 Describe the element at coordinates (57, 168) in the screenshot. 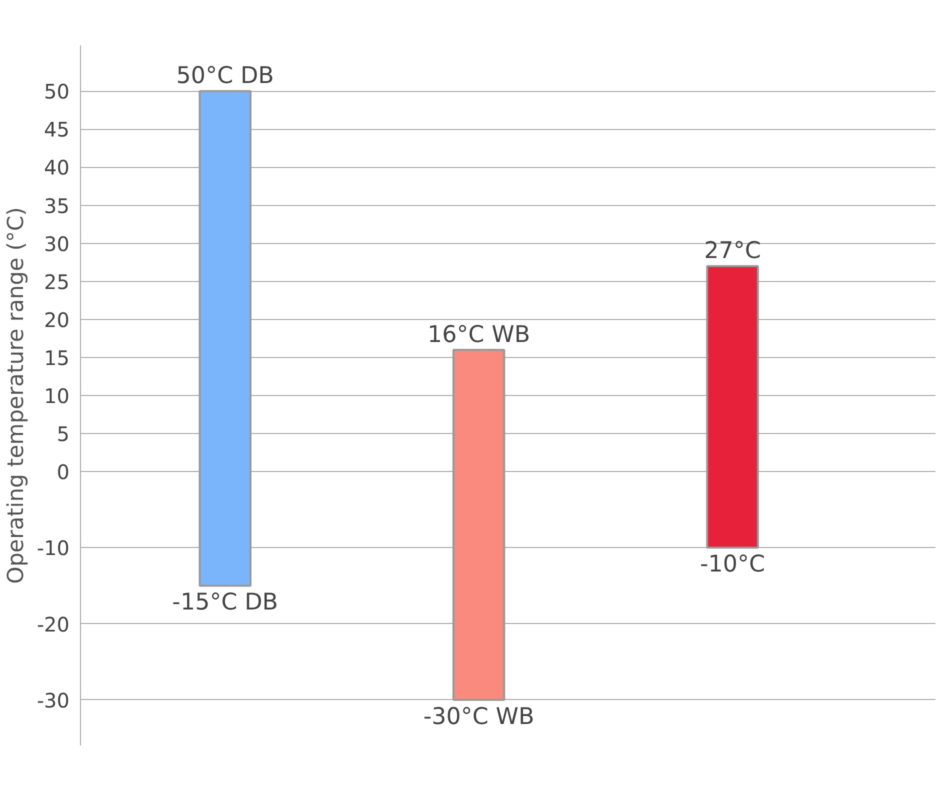

I see `y-tick-label: 40` at that location.